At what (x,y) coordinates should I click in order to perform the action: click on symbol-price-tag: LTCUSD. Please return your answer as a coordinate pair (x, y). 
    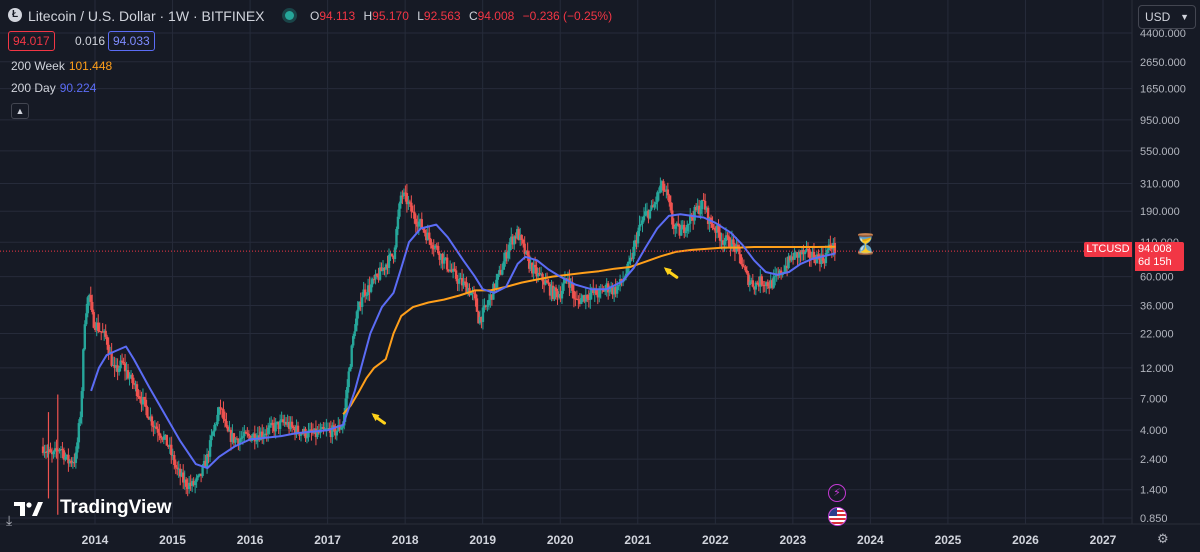
    Looking at the image, I should click on (1108, 249).